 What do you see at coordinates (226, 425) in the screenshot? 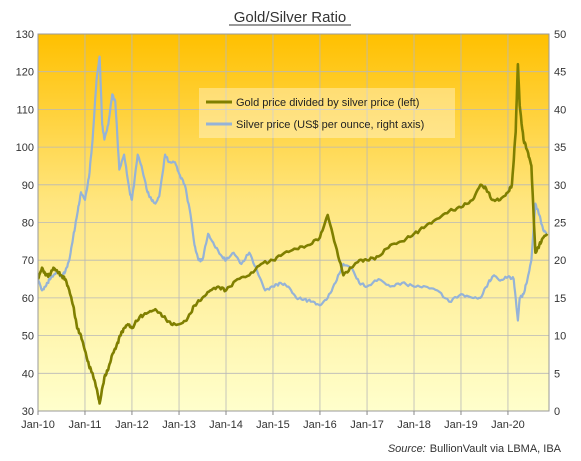
I see `x-tick-label: Jan-14` at bounding box center [226, 425].